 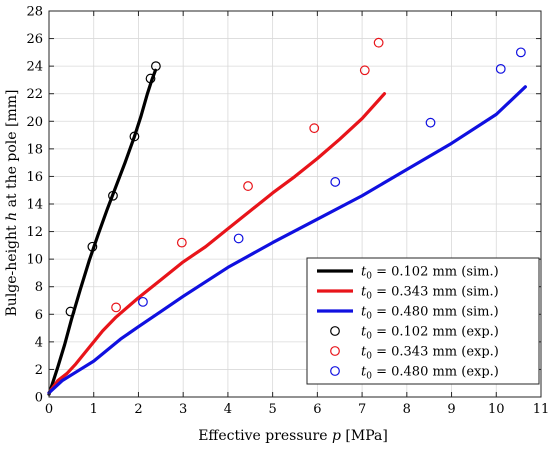 What do you see at coordinates (94, 409) in the screenshot?
I see `x-tick-label: 1` at bounding box center [94, 409].